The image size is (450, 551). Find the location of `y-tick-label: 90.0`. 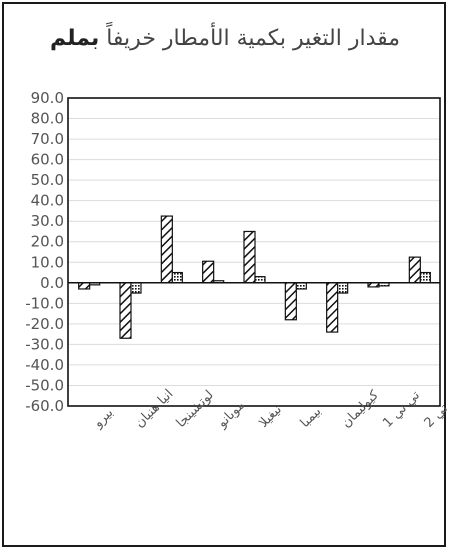

y-tick-label: 90.0 is located at coordinates (47, 98).